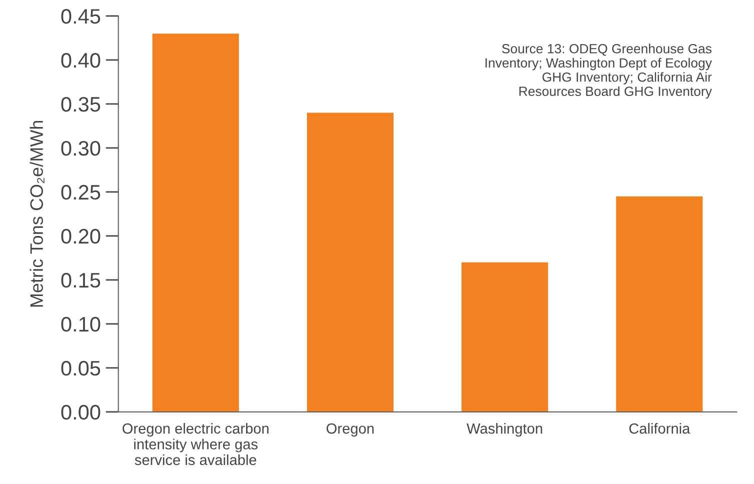 Image resolution: width=754 pixels, height=484 pixels. What do you see at coordinates (80, 16) in the screenshot?
I see `y-tick-label: 0.45` at bounding box center [80, 16].